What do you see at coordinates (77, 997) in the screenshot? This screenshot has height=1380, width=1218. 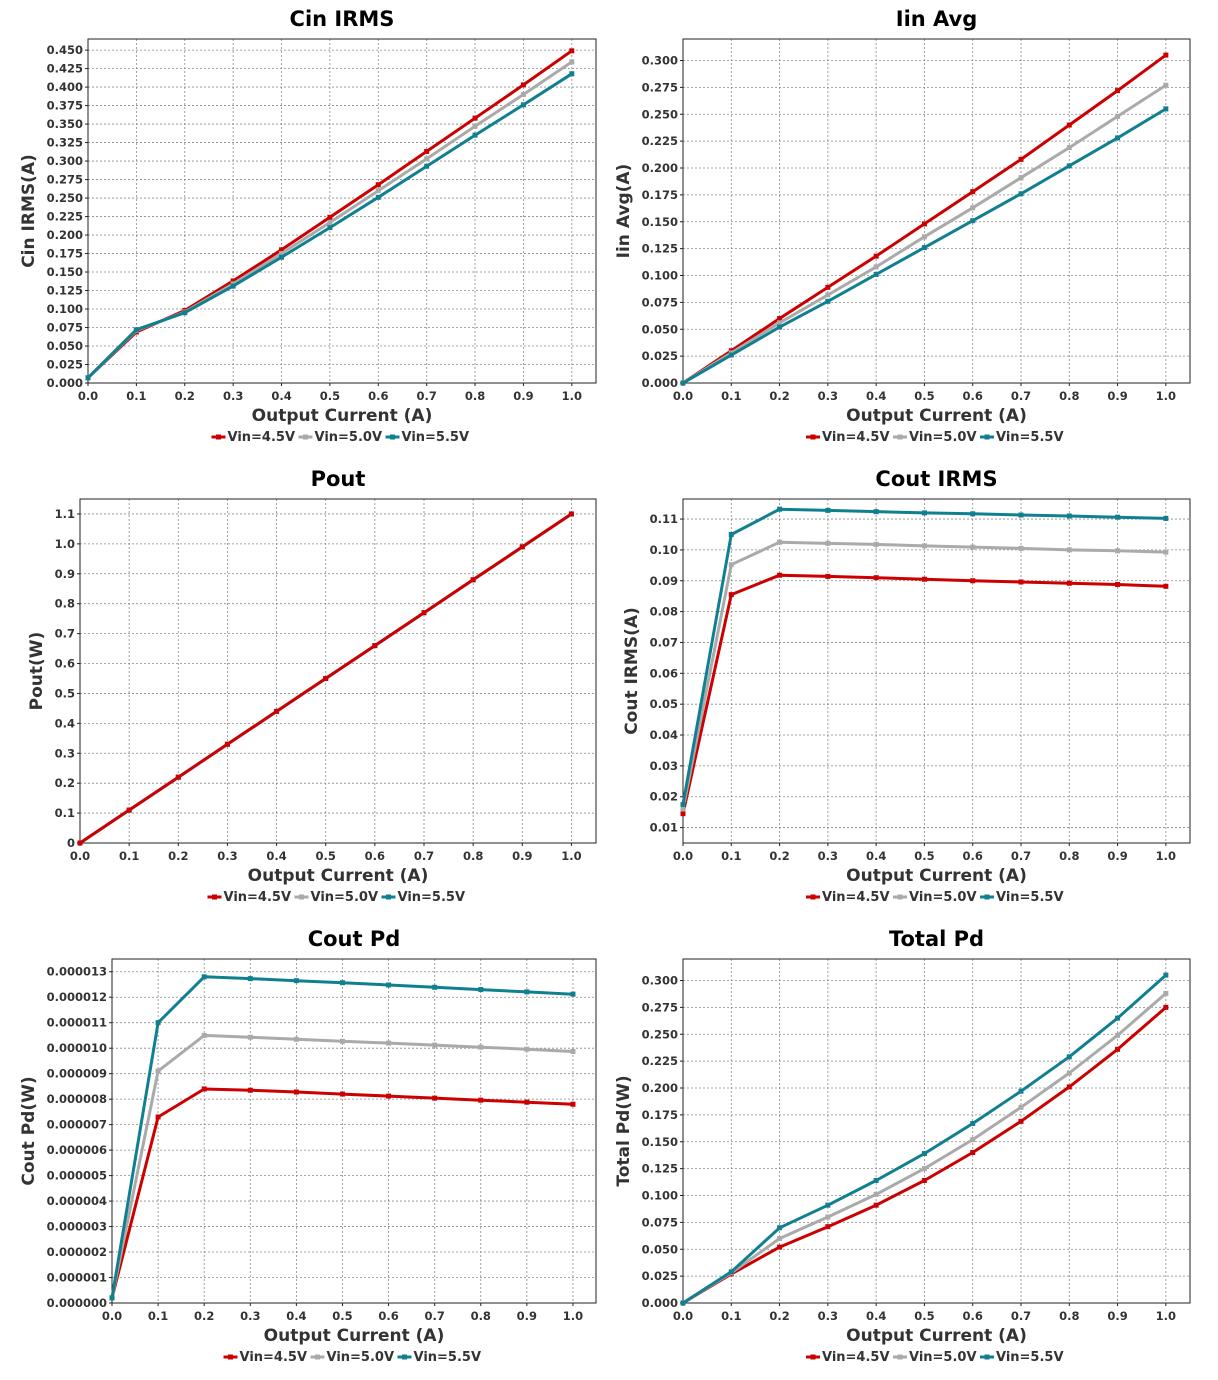 I see `y-tick-label: 0.000012` at bounding box center [77, 997].